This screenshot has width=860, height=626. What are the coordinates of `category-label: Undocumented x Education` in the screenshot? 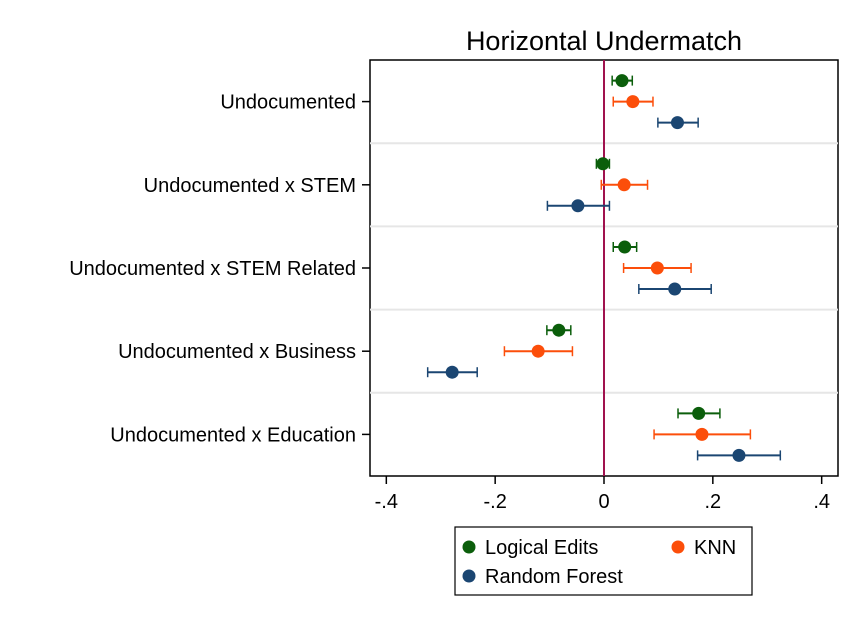 It's located at (233, 435).